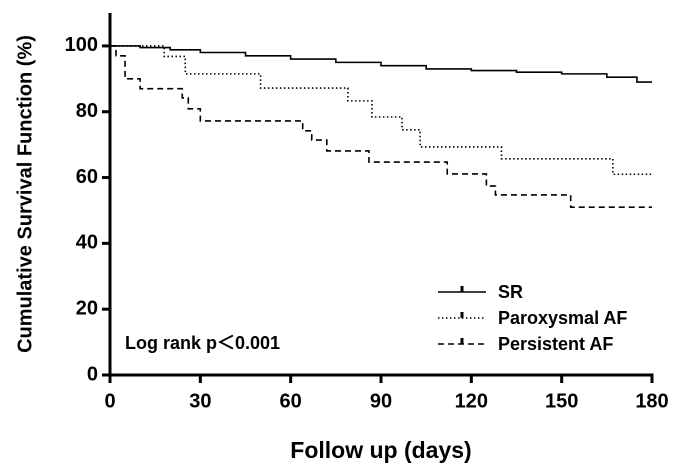  What do you see at coordinates (109, 401) in the screenshot?
I see `x-tick-label: 0` at bounding box center [109, 401].